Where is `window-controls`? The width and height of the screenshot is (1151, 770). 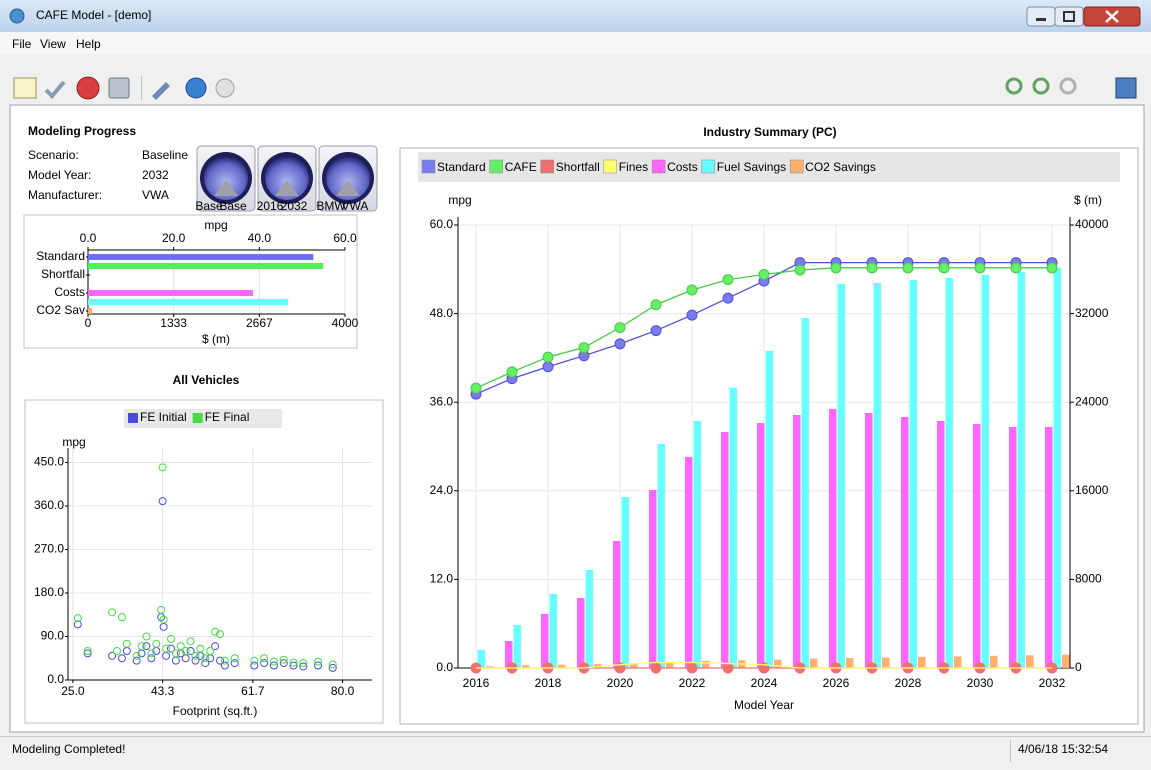
window-controls is located at coordinates (1083, 16).